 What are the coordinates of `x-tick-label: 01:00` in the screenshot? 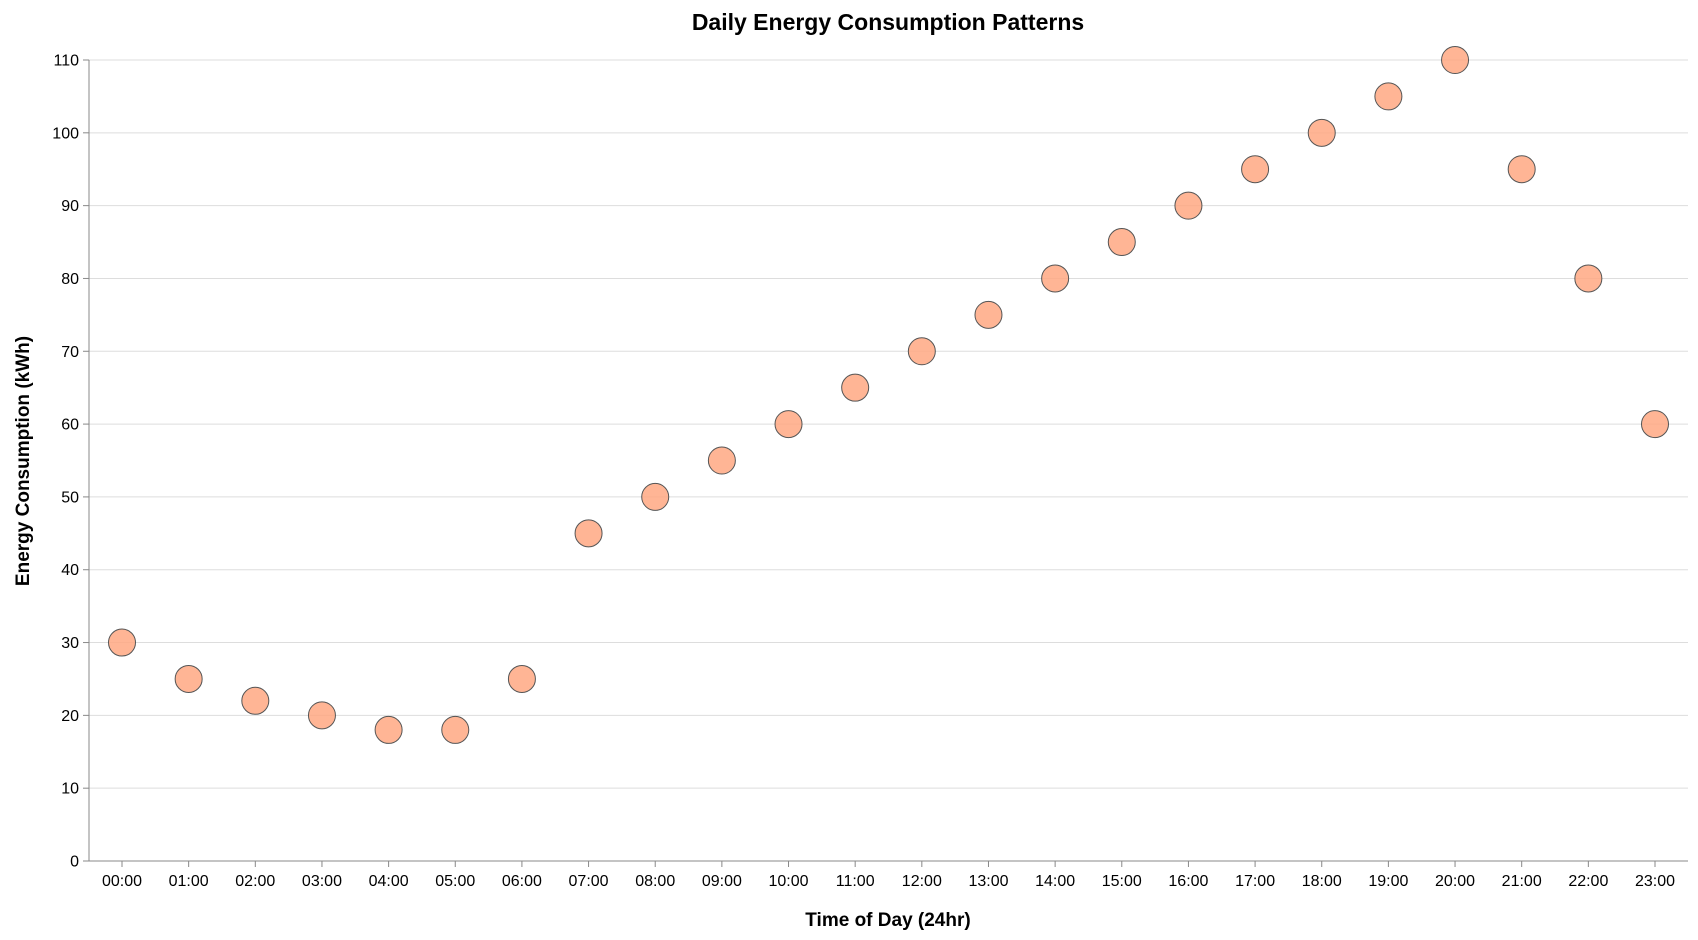 It's located at (189, 881).